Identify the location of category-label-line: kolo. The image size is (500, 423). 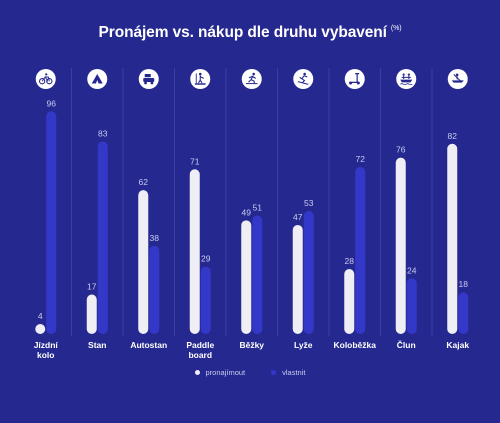
(45, 355).